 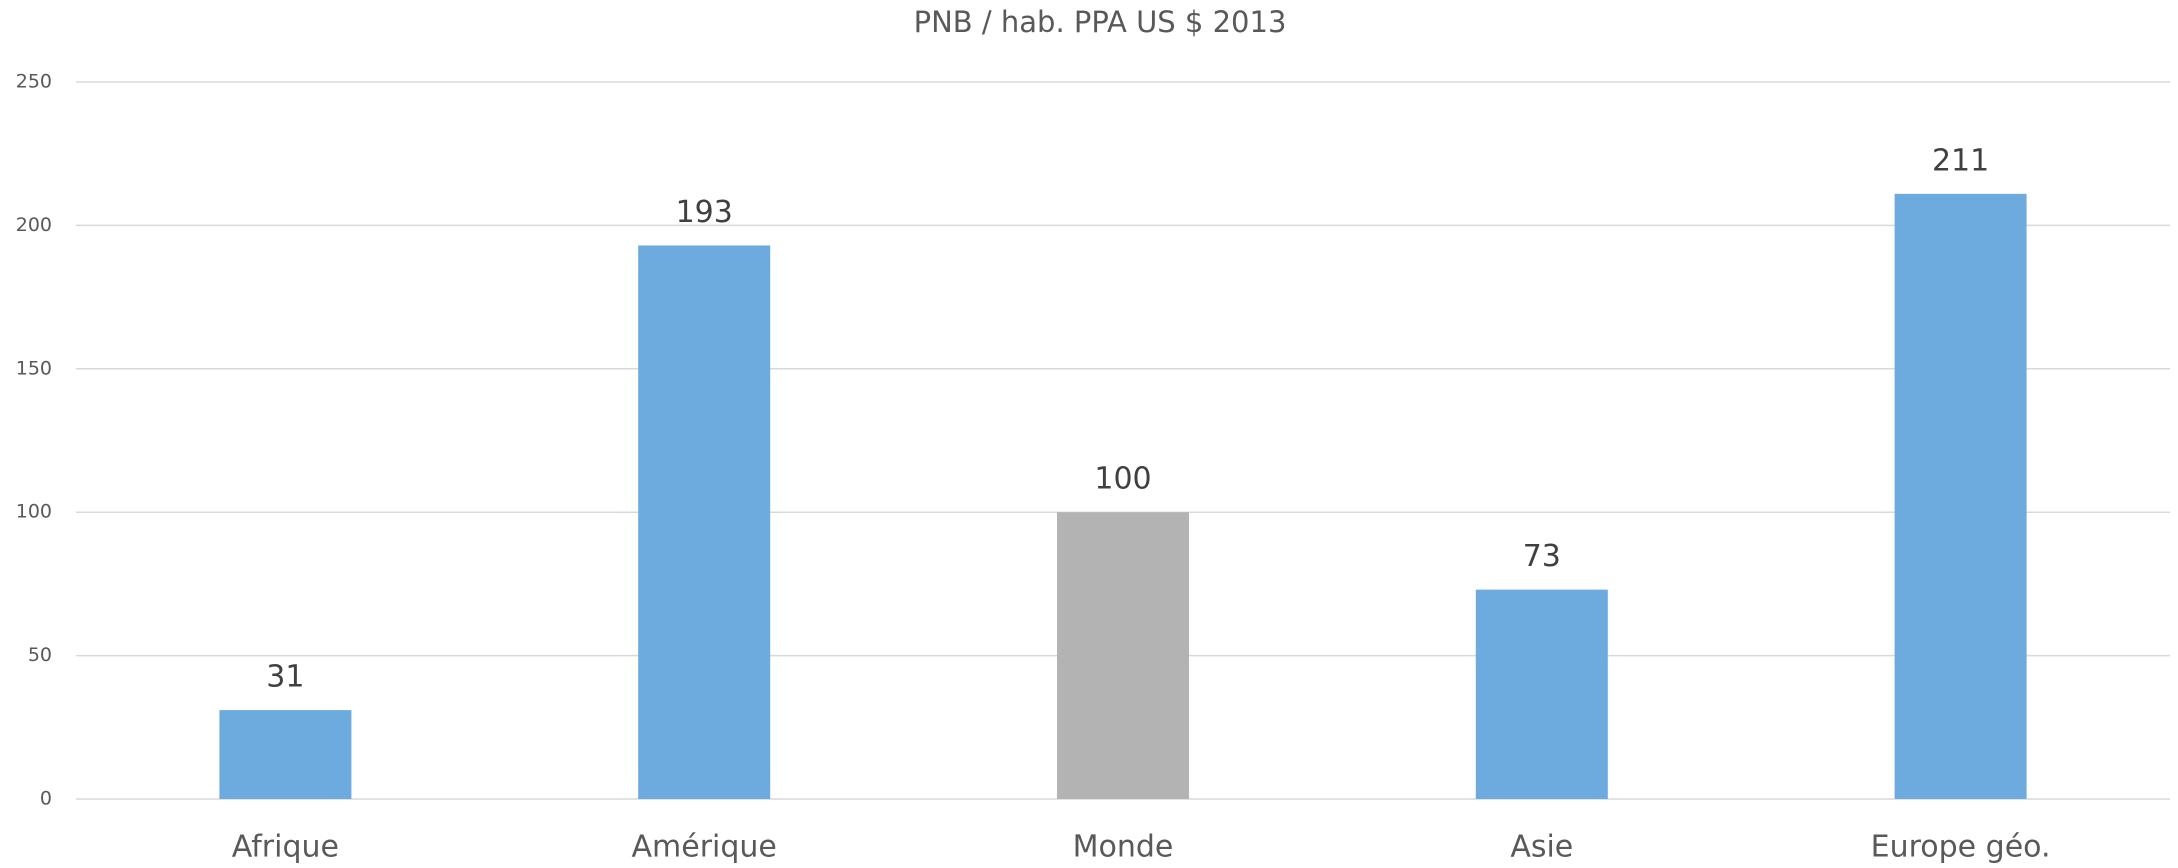 I want to click on data-label: 193, so click(x=704, y=212).